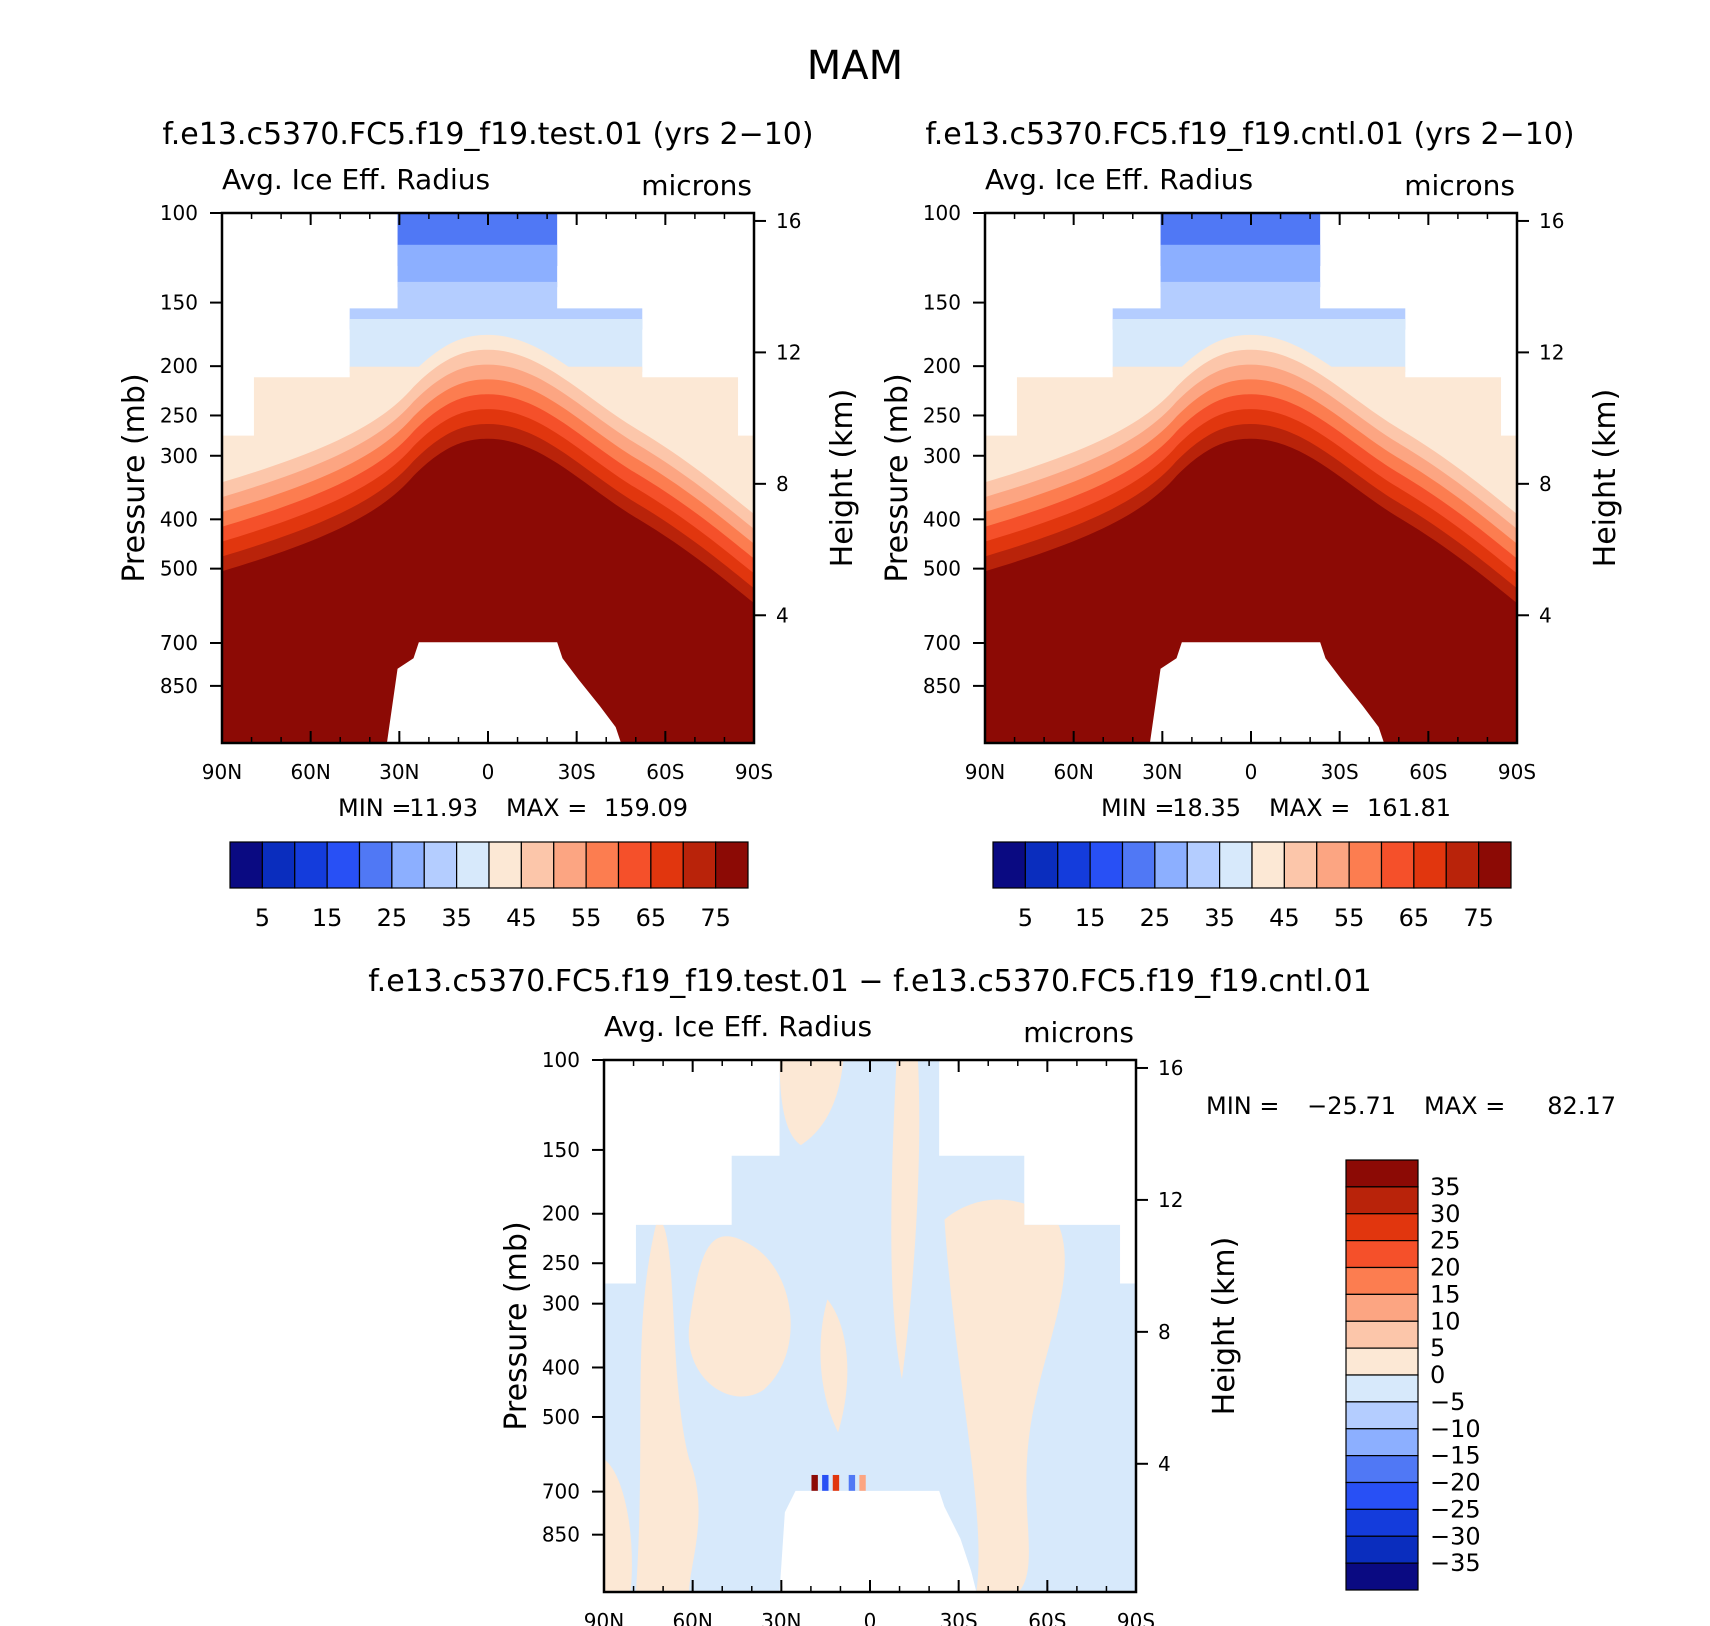 The width and height of the screenshot is (1710, 1626). What do you see at coordinates (855, 66) in the screenshot?
I see `figure-title: MAM` at bounding box center [855, 66].